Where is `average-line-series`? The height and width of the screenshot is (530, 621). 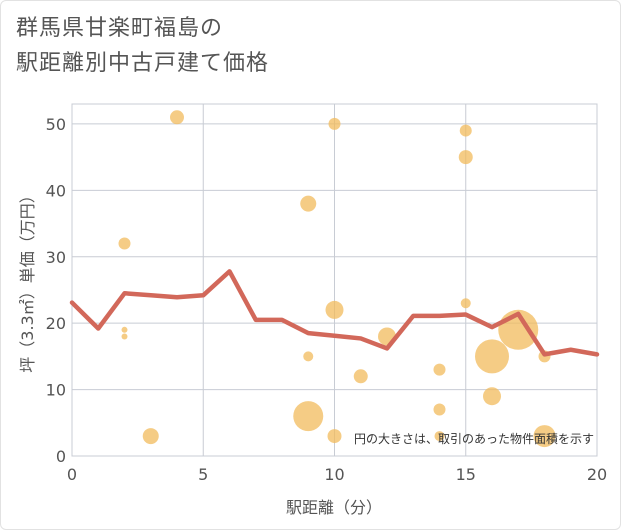 average-line-series is located at coordinates (334, 313).